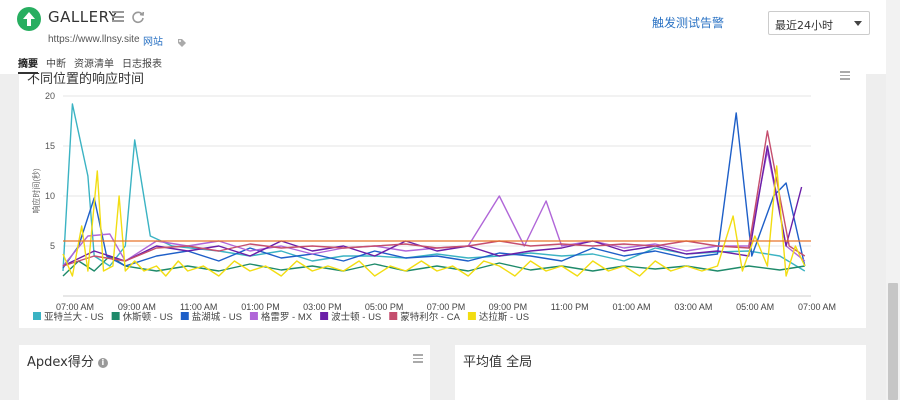  What do you see at coordinates (260, 307) in the screenshot?
I see `x-tick-label: 01:00 PM` at bounding box center [260, 307].